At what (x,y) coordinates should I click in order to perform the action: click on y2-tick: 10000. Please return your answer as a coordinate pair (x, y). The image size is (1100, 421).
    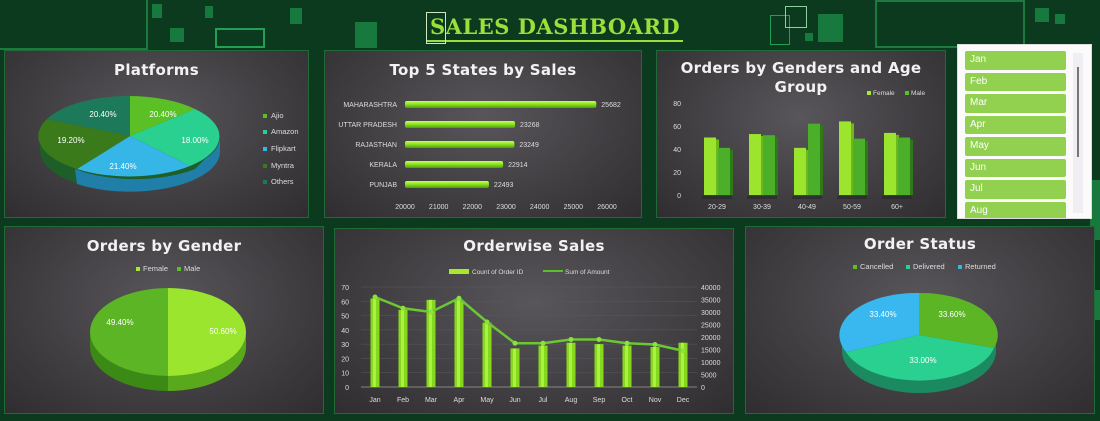
    Looking at the image, I should click on (711, 363).